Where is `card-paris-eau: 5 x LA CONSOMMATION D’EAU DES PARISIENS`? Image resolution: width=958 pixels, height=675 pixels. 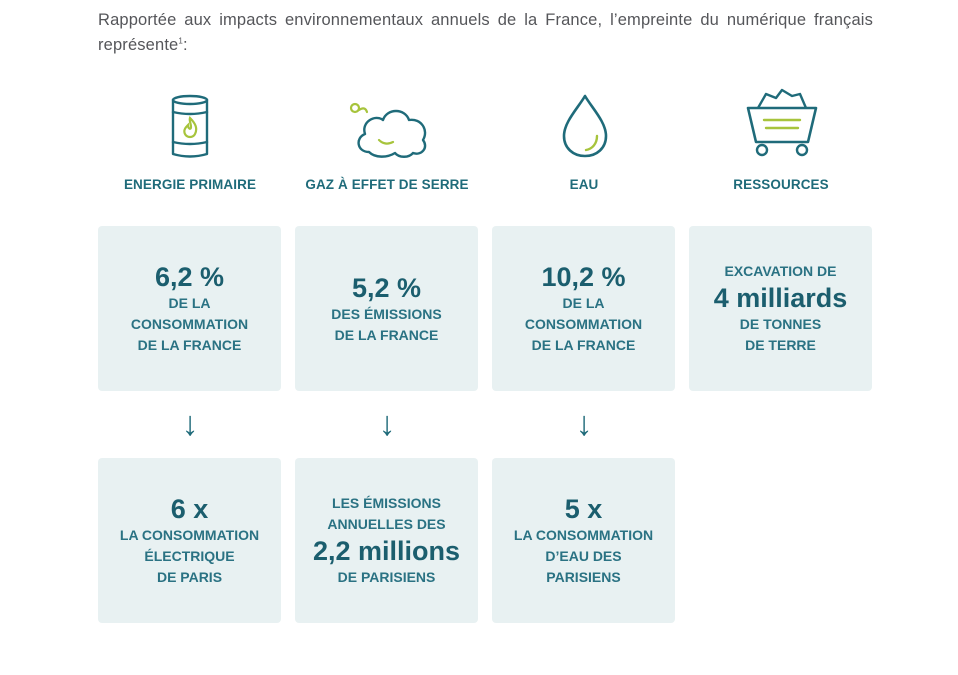 card-paris-eau: 5 x LA CONSOMMATION D’EAU DES PARISIENS is located at coordinates (583, 540).